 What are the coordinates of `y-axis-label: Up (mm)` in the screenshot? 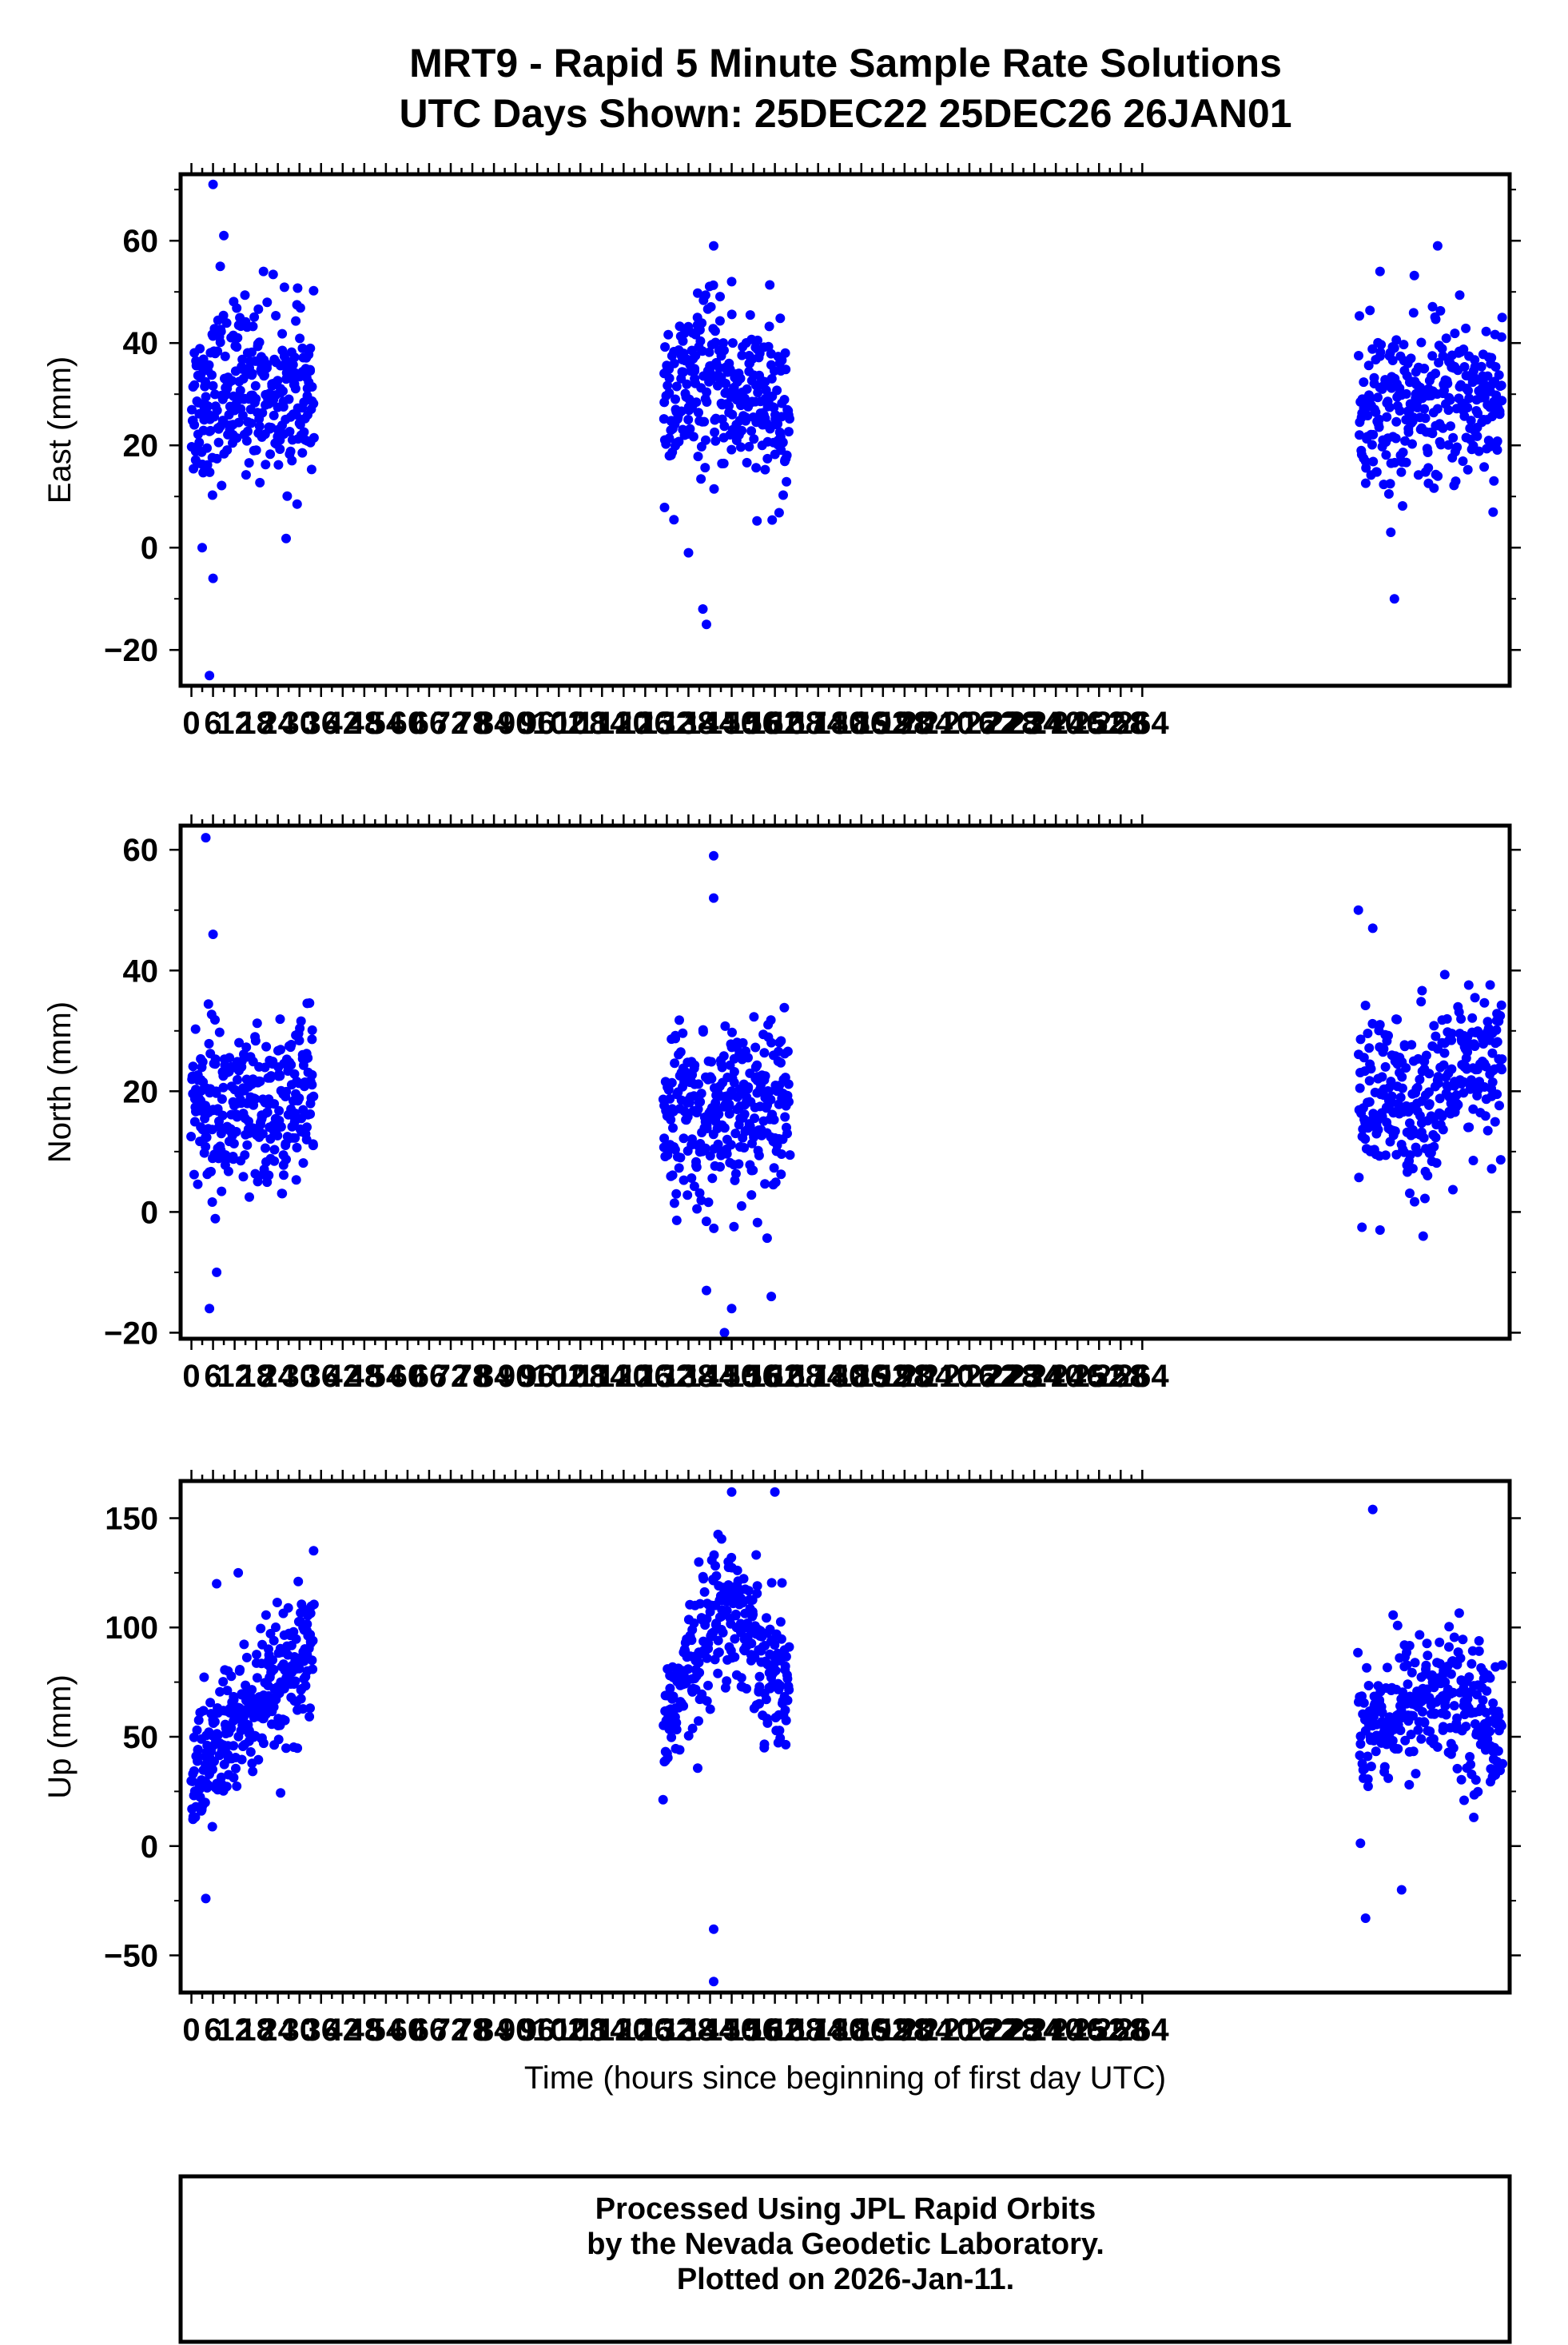 It's located at (60, 1736).